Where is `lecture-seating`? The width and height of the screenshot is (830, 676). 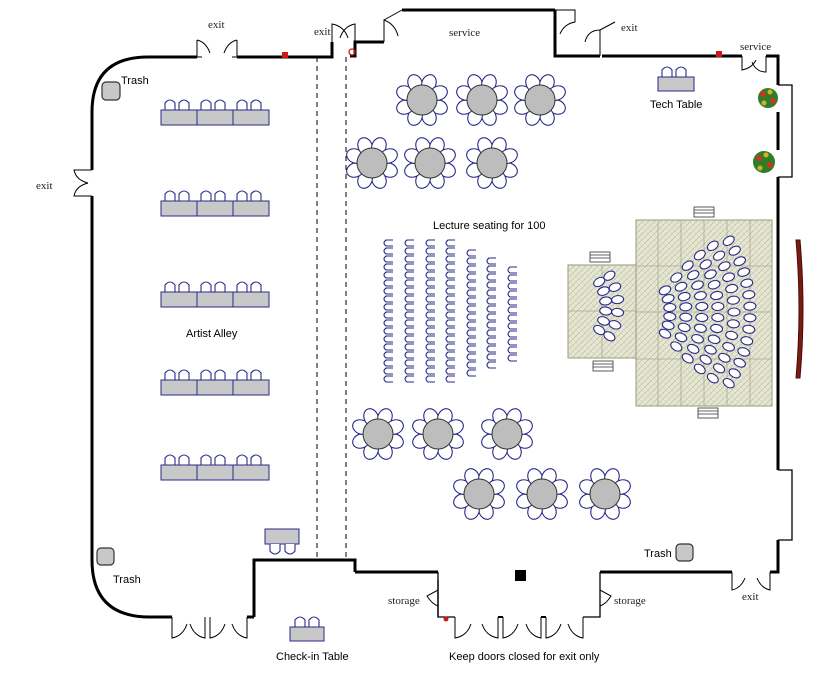
lecture-seating is located at coordinates (450, 311).